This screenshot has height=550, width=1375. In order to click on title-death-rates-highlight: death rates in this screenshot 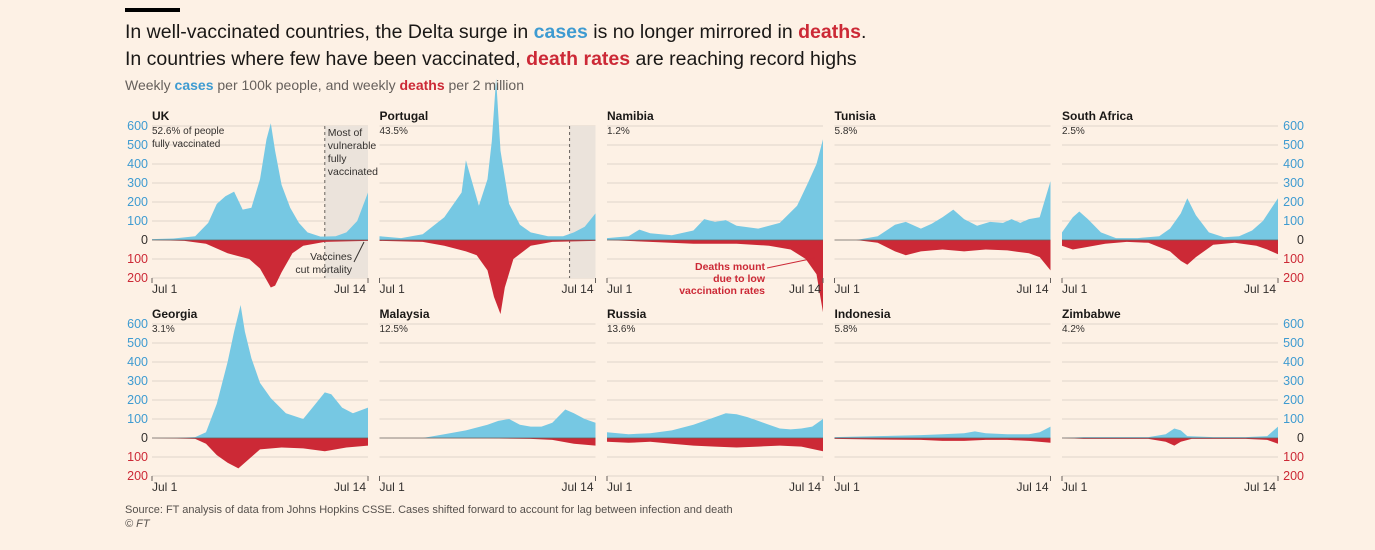, I will do `click(578, 59)`.